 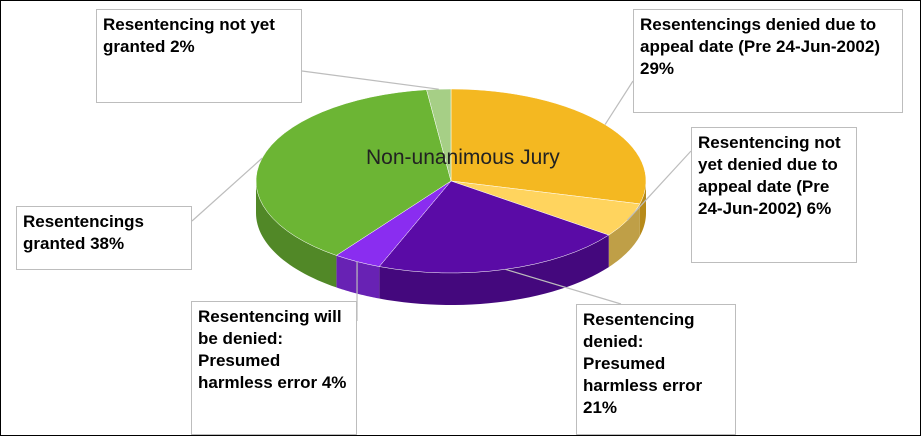 What do you see at coordinates (83, 232) in the screenshot?
I see `label-name: Resentencings granted` at bounding box center [83, 232].